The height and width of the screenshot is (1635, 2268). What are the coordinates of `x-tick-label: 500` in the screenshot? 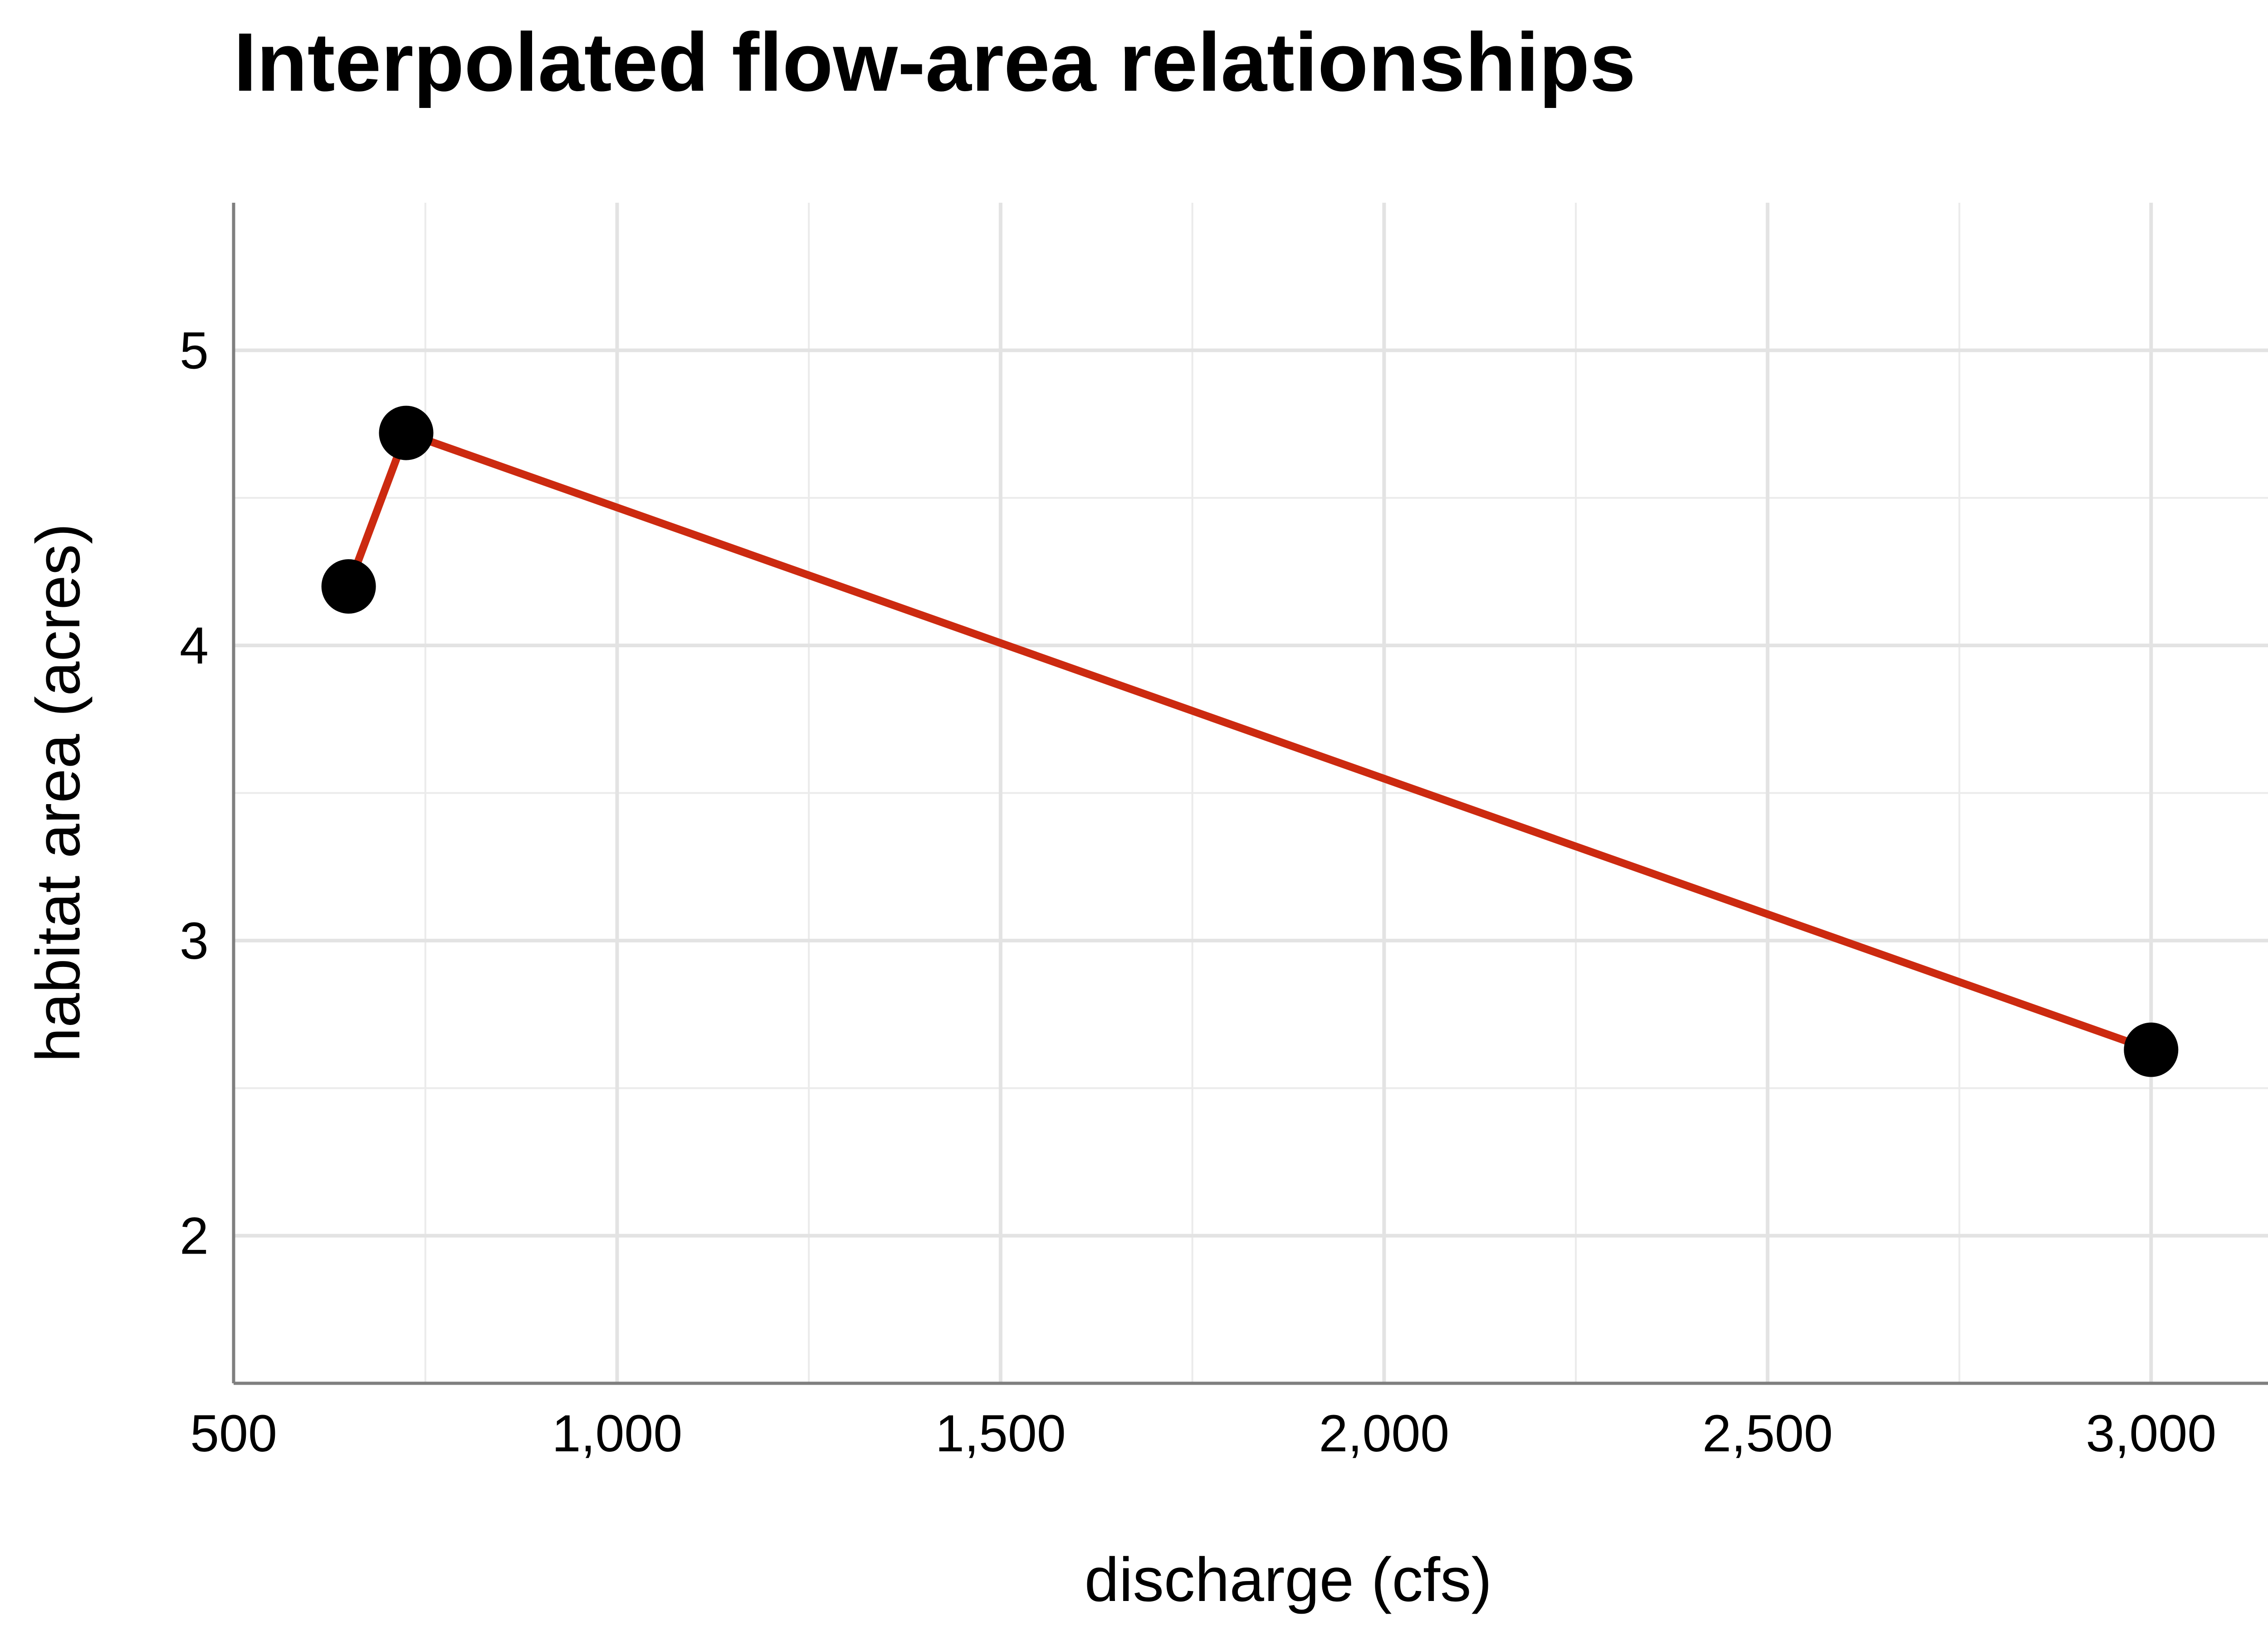 It's located at (234, 1434).